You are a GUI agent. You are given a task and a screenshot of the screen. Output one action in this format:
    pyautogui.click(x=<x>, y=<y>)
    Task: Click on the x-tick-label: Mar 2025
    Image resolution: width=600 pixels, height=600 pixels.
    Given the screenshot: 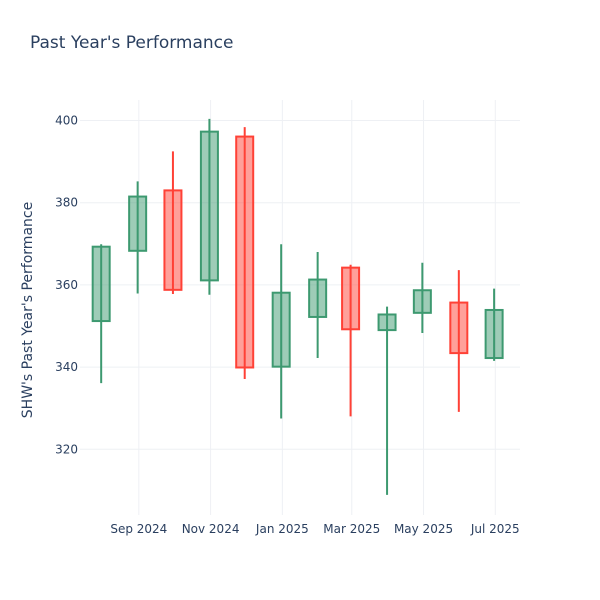 What is the action you would take?
    pyautogui.click(x=351, y=529)
    